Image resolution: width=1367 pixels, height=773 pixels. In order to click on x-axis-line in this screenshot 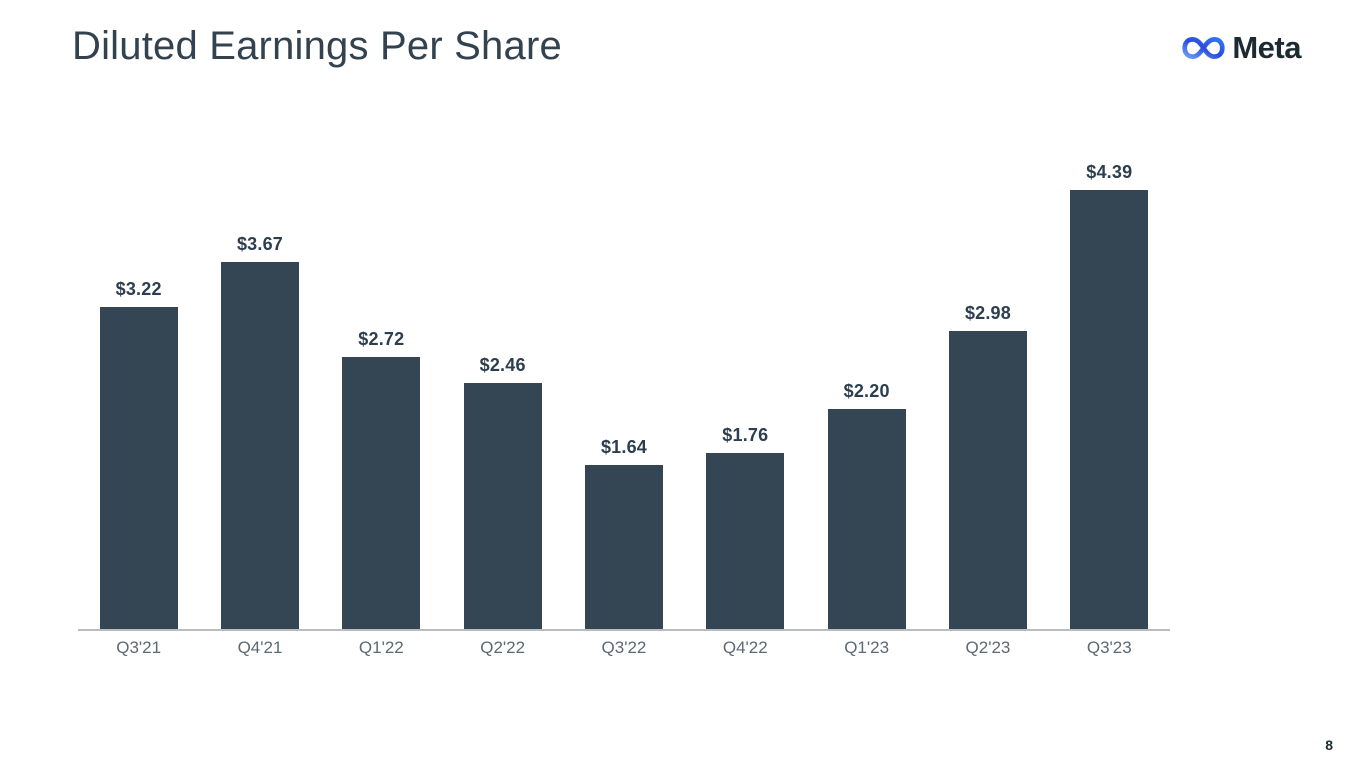, I will do `click(624, 630)`.